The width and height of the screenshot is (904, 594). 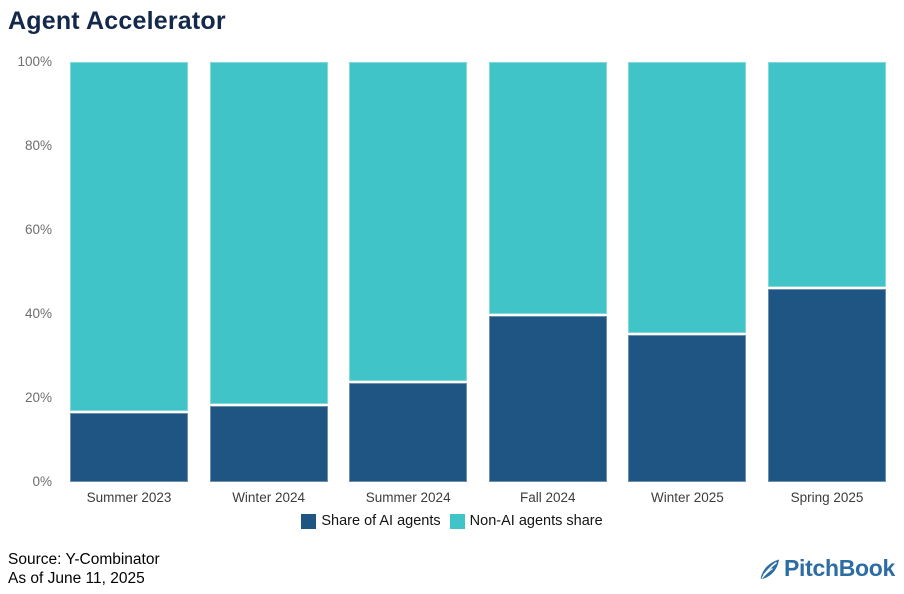 I want to click on bar-winter-2024: Winter 2024, so click(x=268, y=283).